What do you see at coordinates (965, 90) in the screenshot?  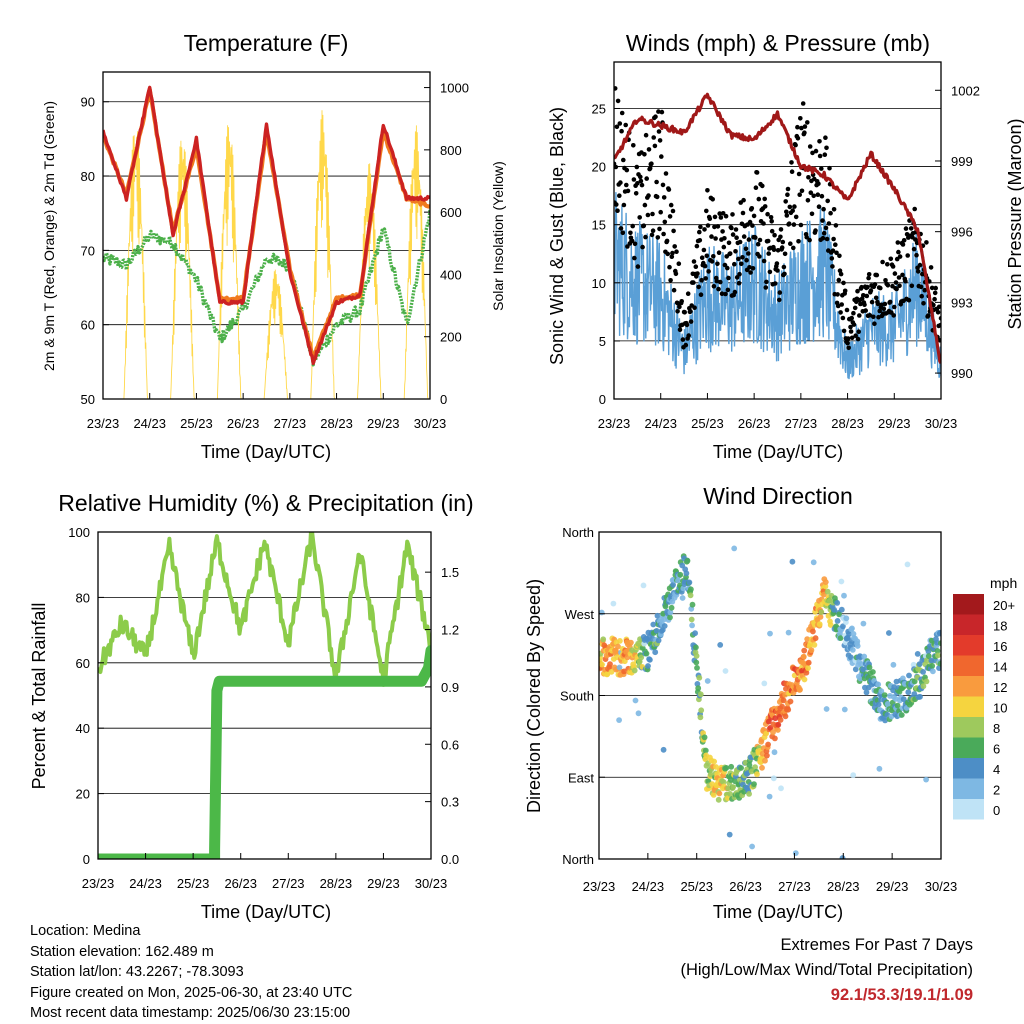 I see `winds-y2tick-label: 1002` at bounding box center [965, 90].